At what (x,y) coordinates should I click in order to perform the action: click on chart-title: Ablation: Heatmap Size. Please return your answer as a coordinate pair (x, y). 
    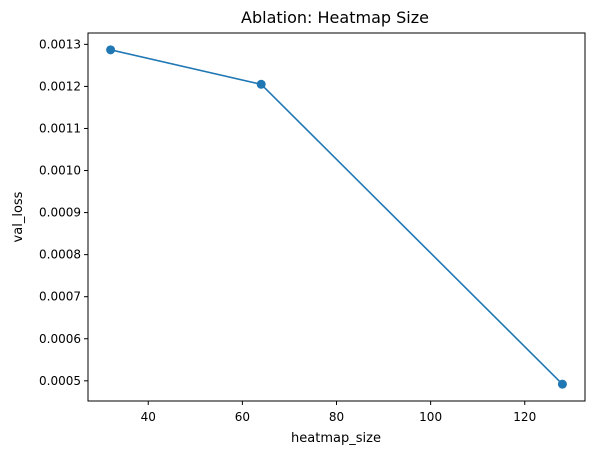
    Looking at the image, I should click on (335, 17).